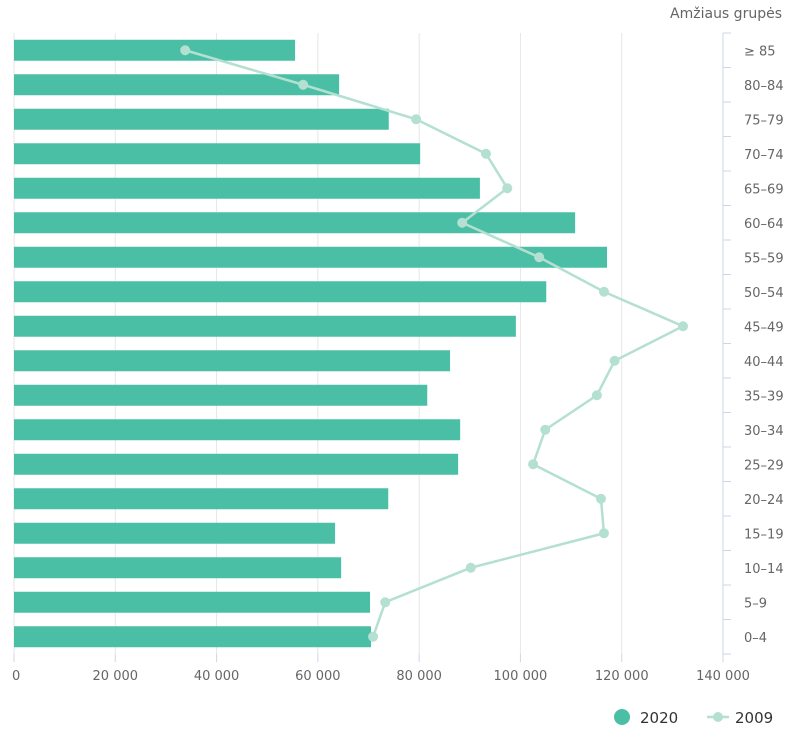 The height and width of the screenshot is (737, 800). Describe the element at coordinates (693, 718) in the screenshot. I see `legend: 2020 2009` at that location.